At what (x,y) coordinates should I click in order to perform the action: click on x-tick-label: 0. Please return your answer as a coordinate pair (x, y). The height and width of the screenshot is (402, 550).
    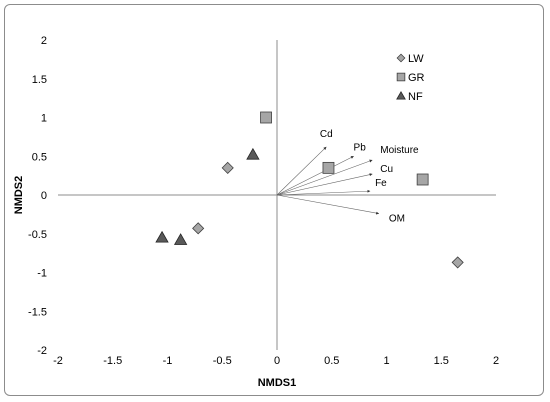
    Looking at the image, I should click on (277, 361).